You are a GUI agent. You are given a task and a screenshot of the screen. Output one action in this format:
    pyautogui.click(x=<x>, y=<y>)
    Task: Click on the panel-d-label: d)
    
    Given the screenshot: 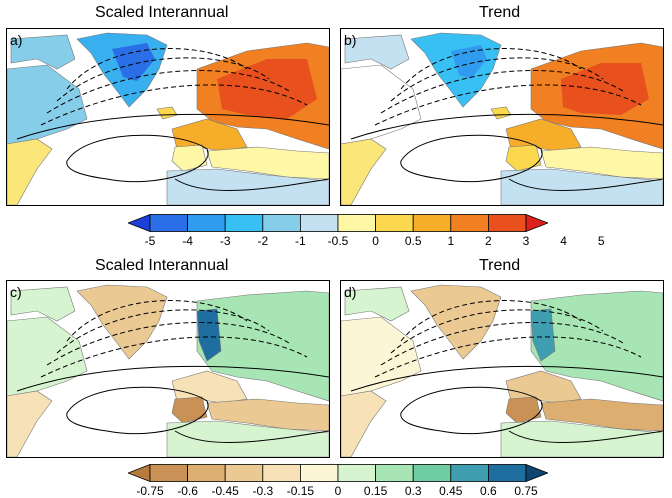 What is the action you would take?
    pyautogui.click(x=350, y=292)
    